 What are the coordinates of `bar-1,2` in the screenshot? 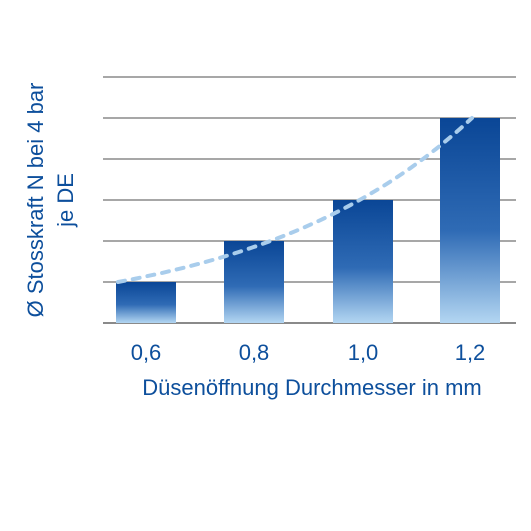 It's located at (470, 220).